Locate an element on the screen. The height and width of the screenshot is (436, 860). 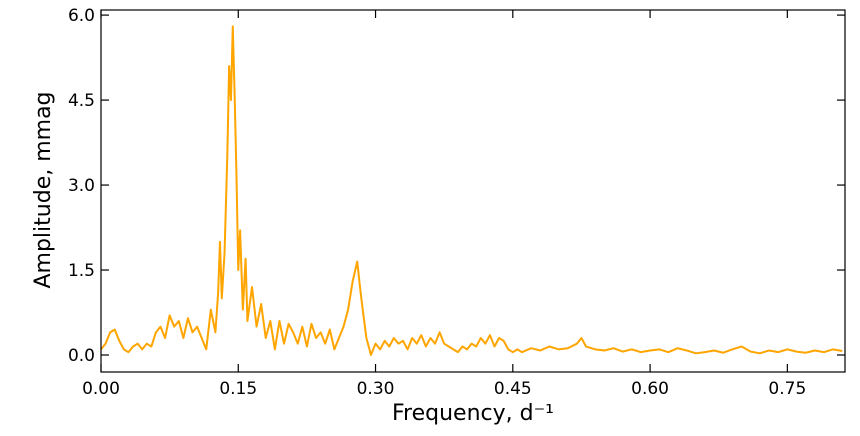
x-axis-label: Frequency, d⁻¹ is located at coordinates (473, 413).